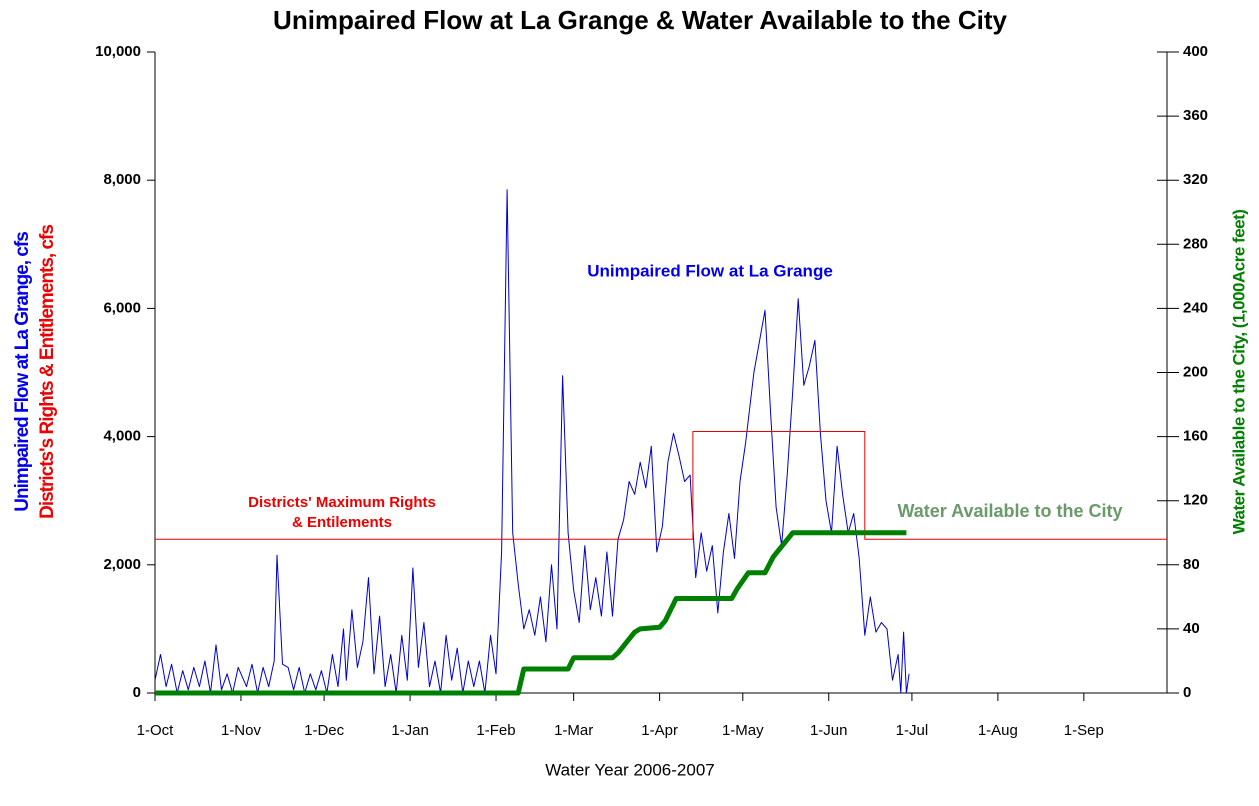 The image size is (1259, 806). I want to click on y2-tick-label: 280, so click(1195, 243).